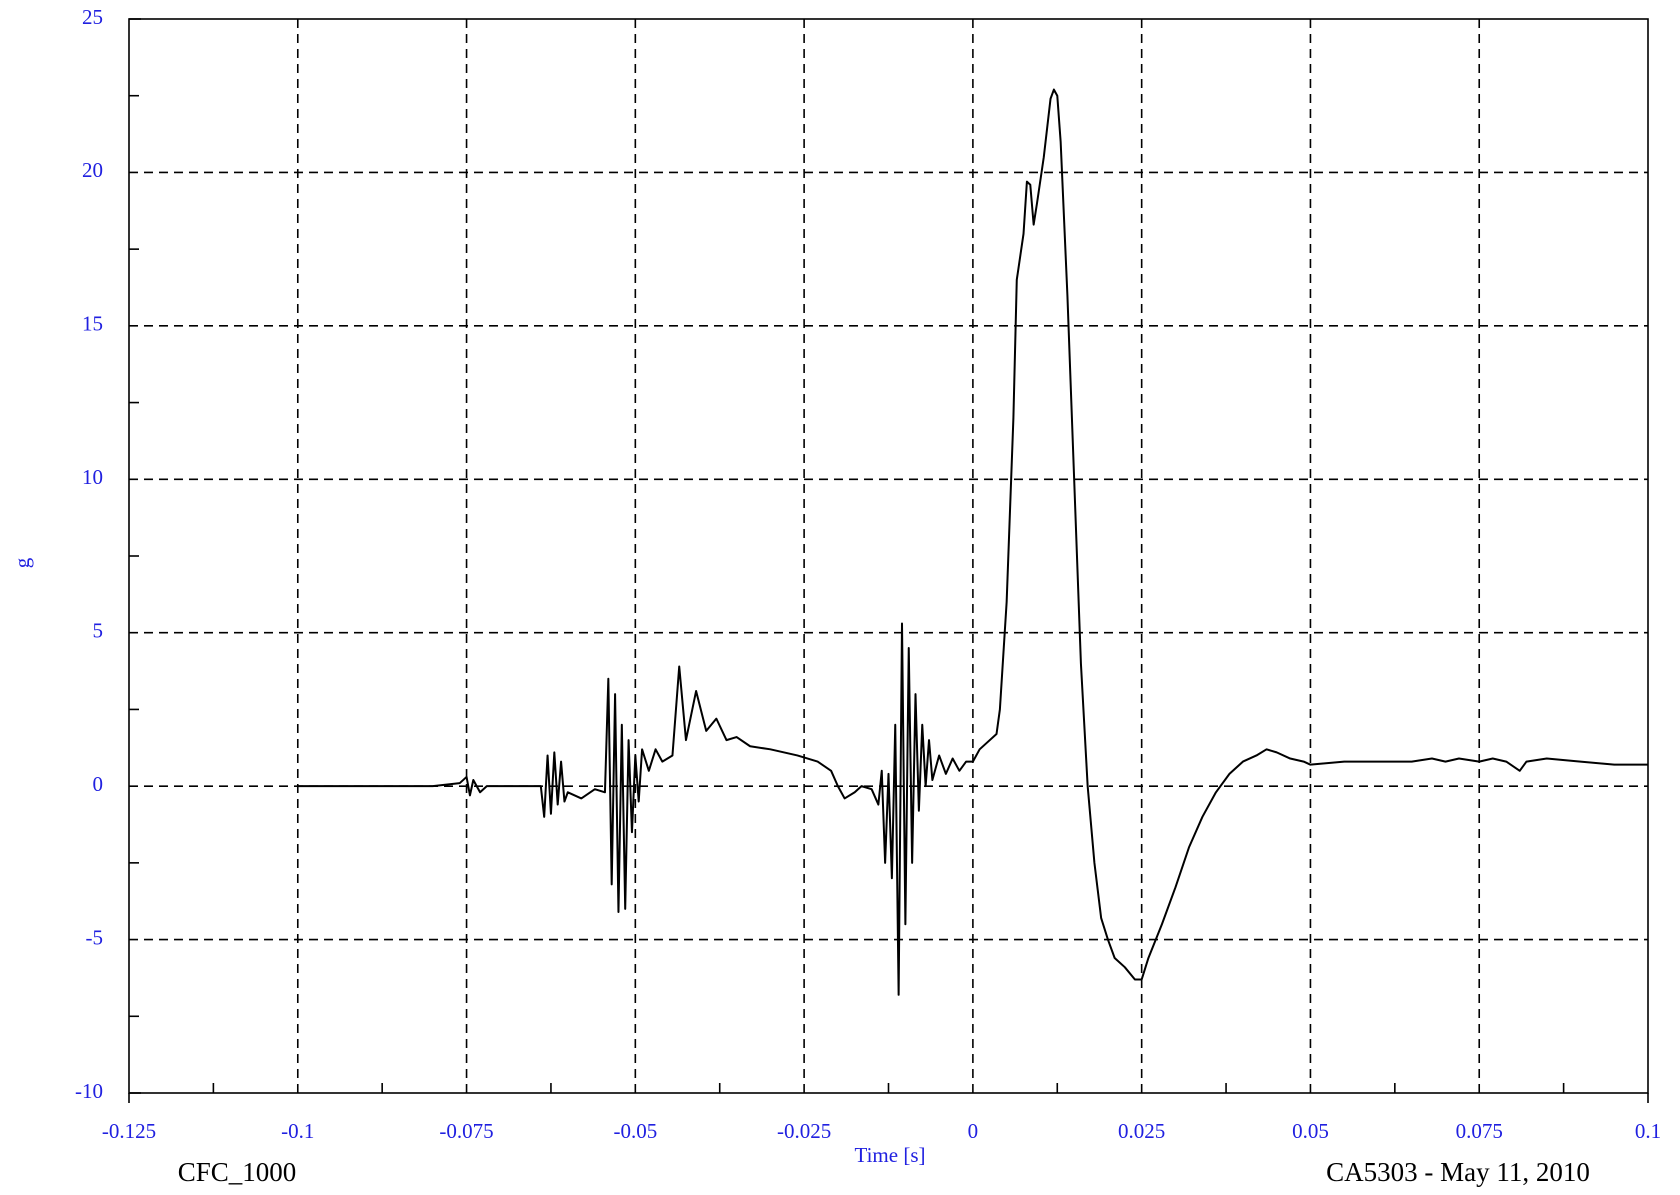  Describe the element at coordinates (237, 1172) in the screenshot. I see `filter-note: CFC_1000` at that location.